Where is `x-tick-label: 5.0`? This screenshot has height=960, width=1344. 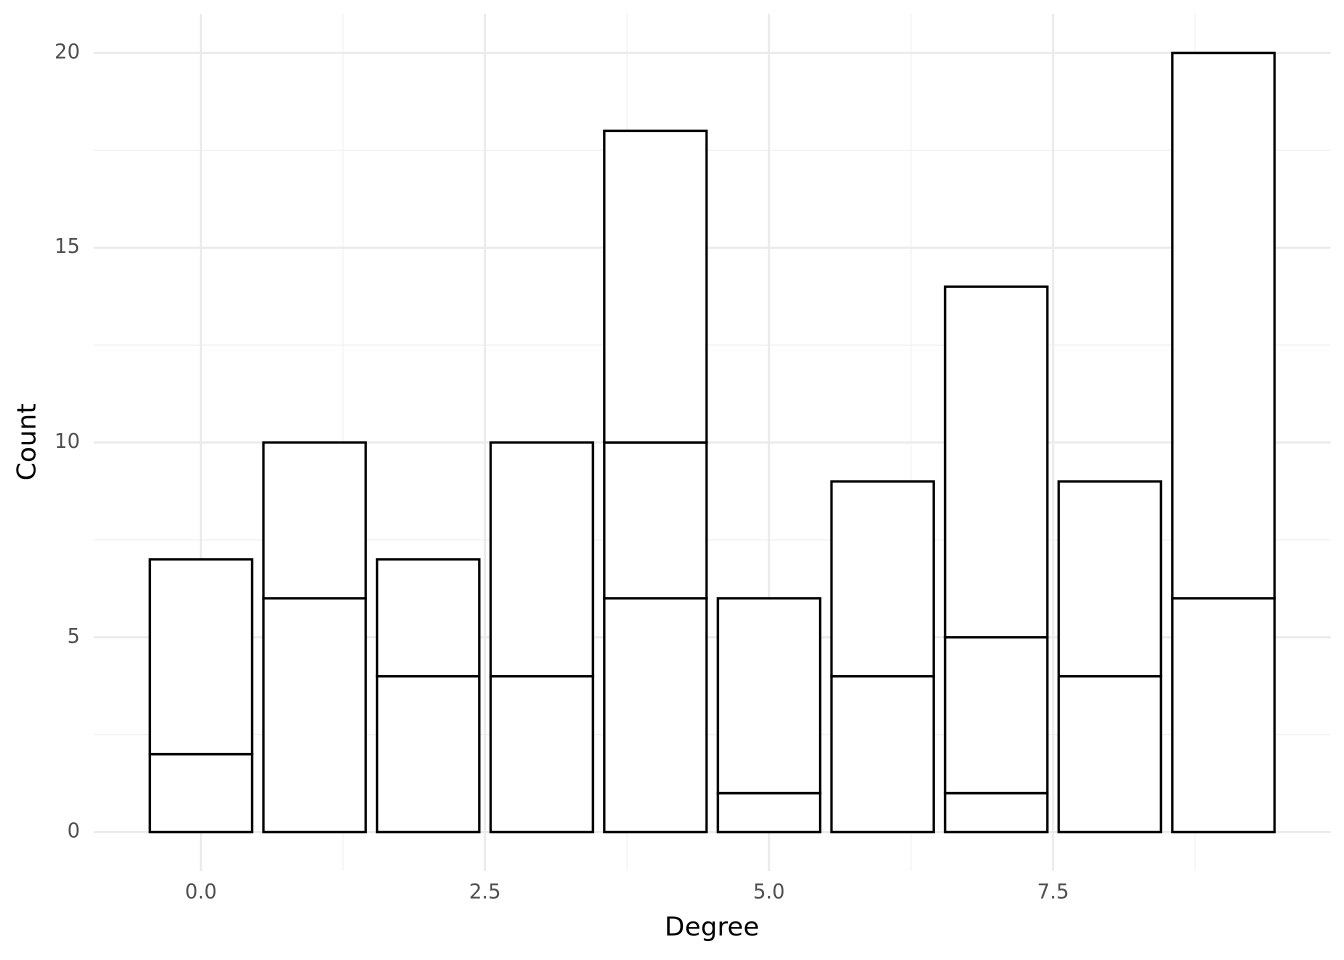
x-tick-label: 5.0 is located at coordinates (769, 892).